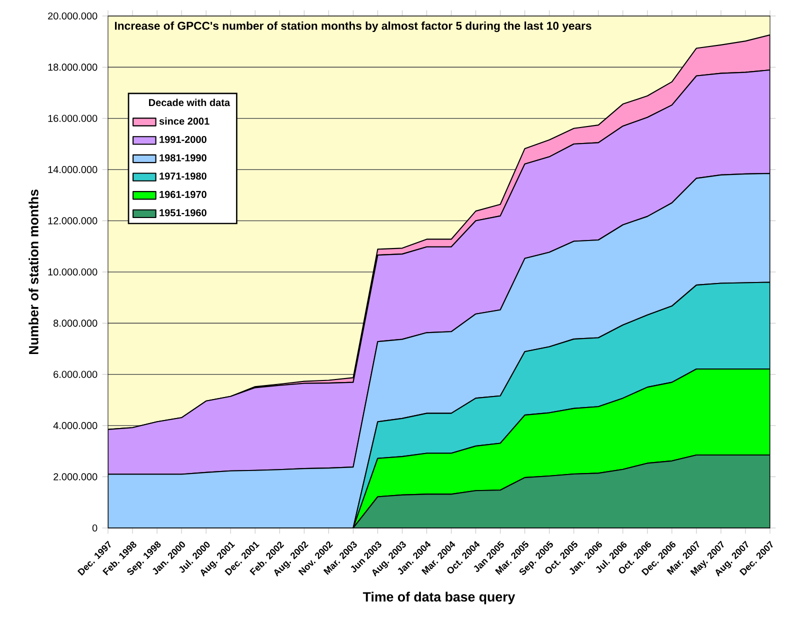 The image size is (794, 641). I want to click on legend-label: 1981-1990, so click(183, 158).